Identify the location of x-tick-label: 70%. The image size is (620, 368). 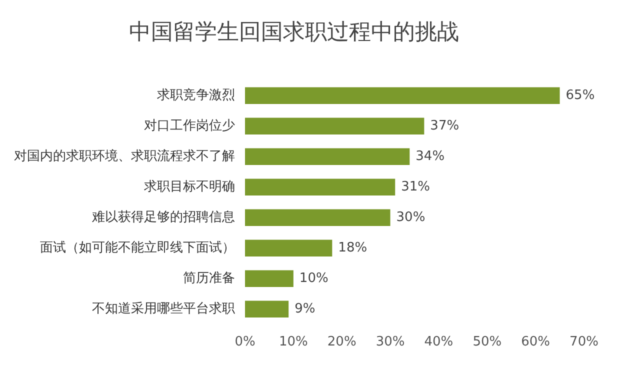
(584, 342).